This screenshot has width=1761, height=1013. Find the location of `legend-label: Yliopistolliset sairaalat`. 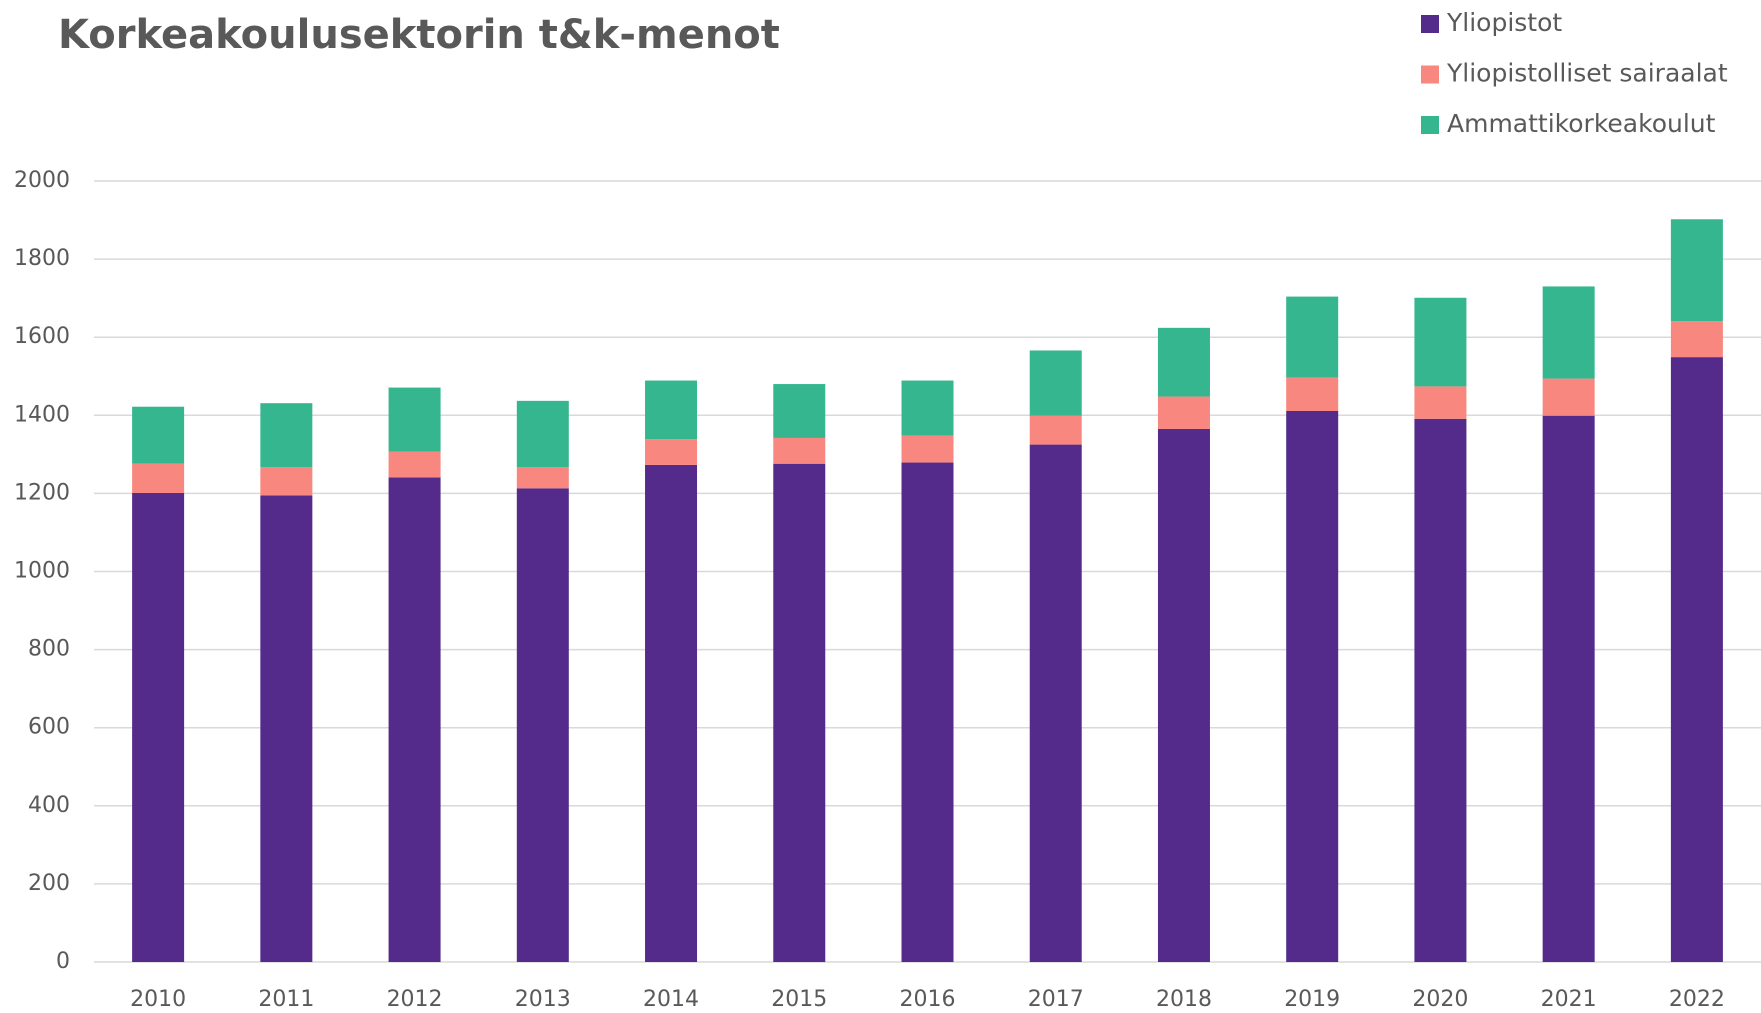

legend-label: Yliopistolliset sairaalat is located at coordinates (1587, 73).